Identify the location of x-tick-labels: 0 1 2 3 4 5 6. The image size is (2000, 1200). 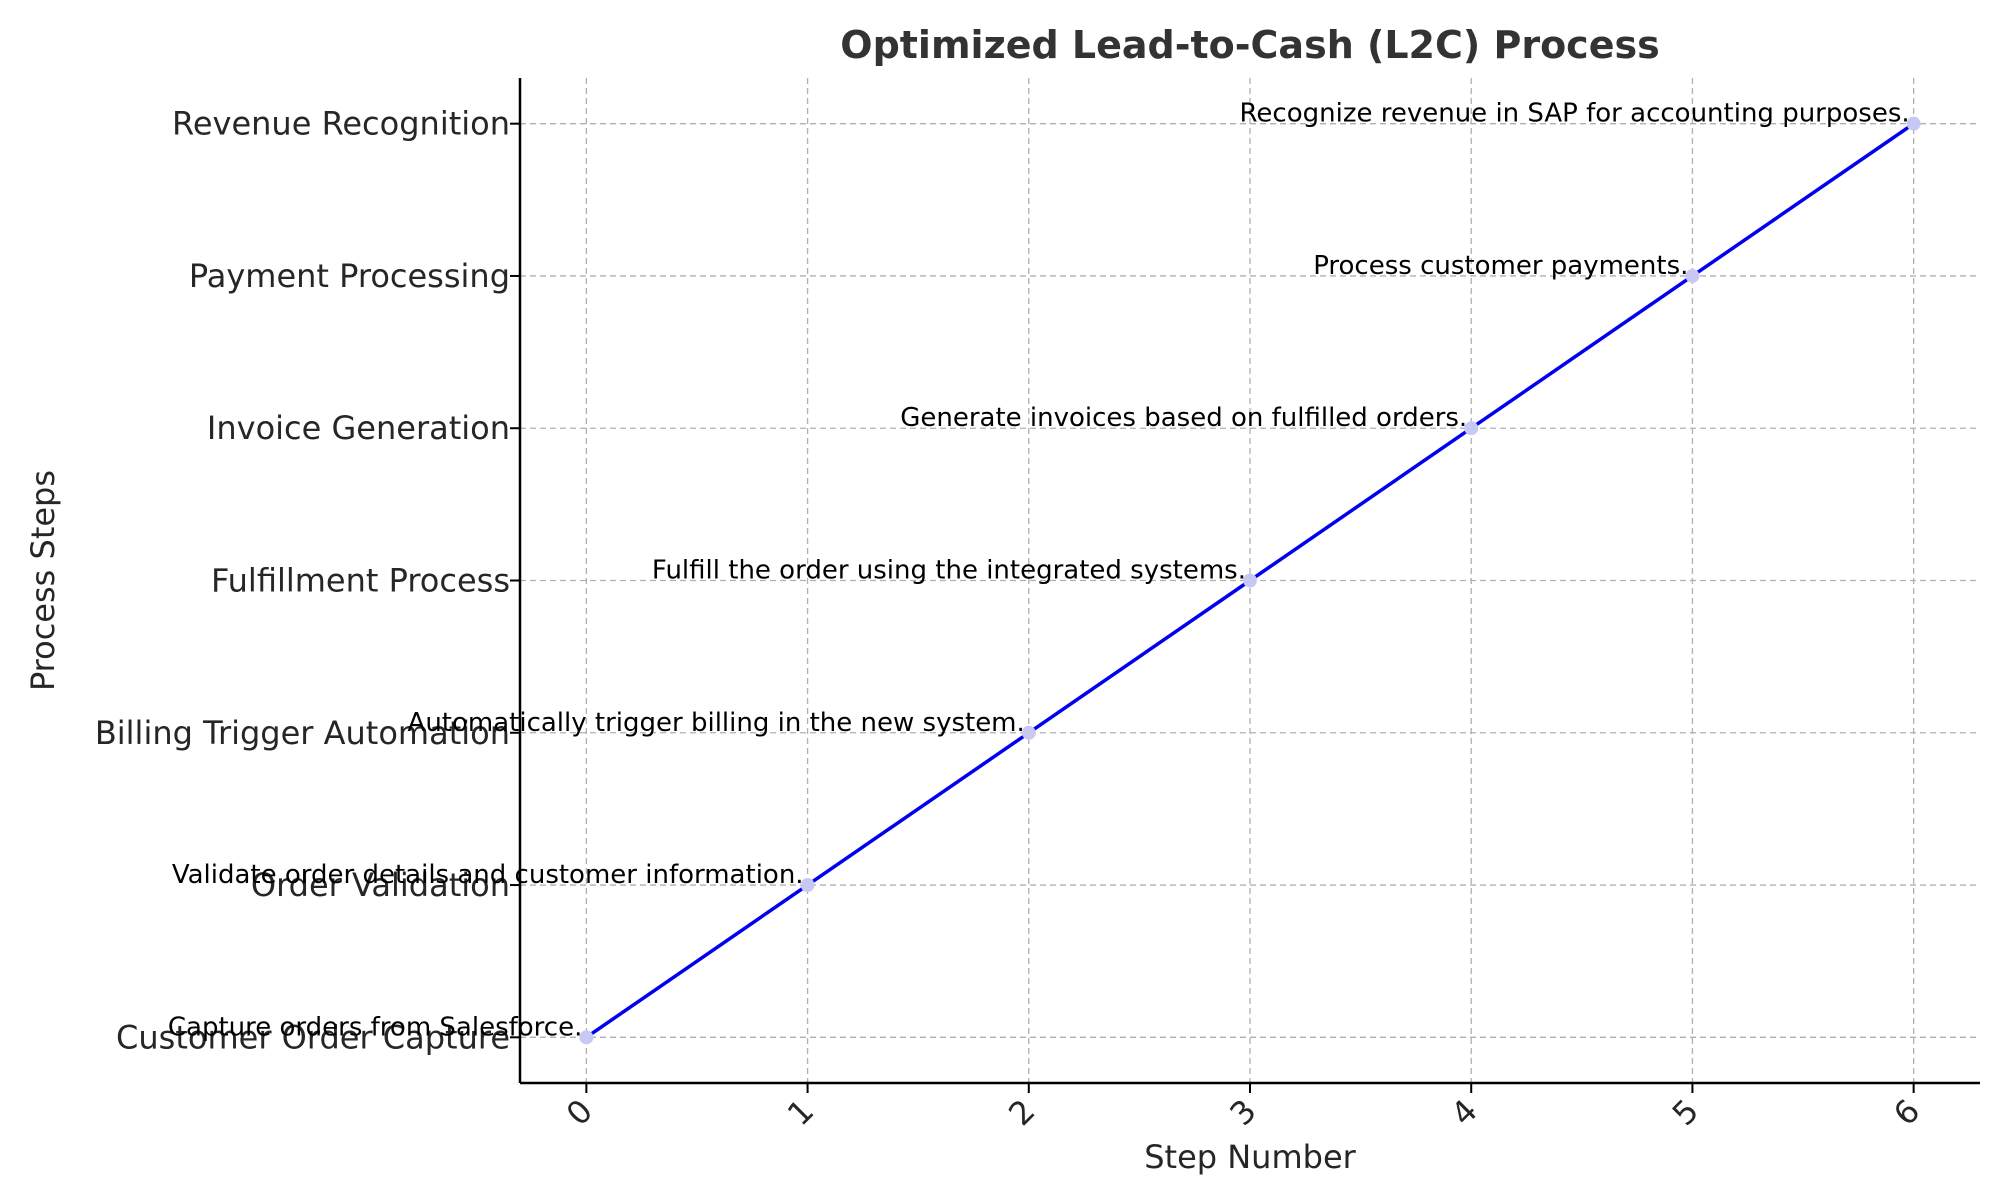
(1243, 1108).